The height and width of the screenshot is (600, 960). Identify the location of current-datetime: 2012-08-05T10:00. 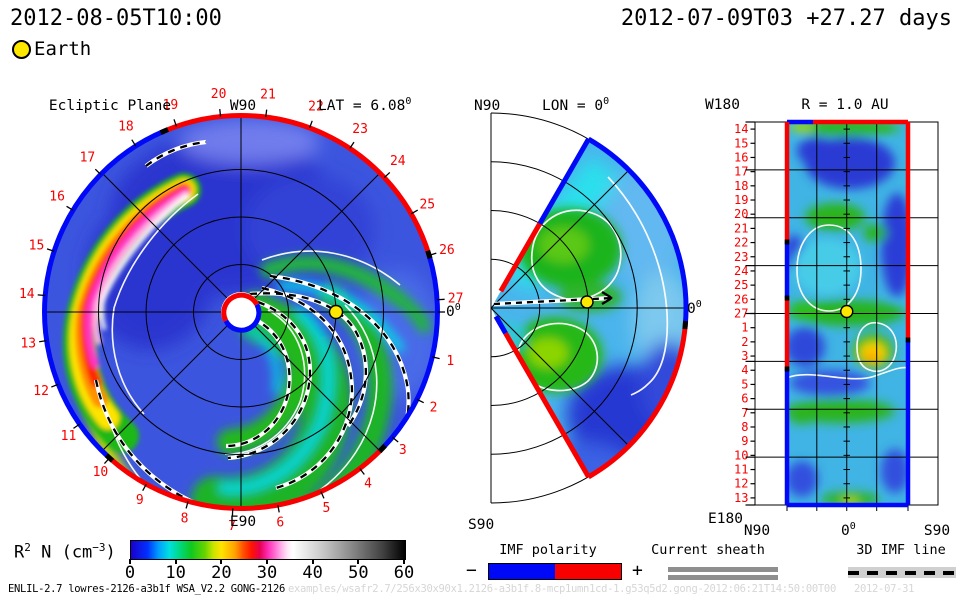
(116, 18).